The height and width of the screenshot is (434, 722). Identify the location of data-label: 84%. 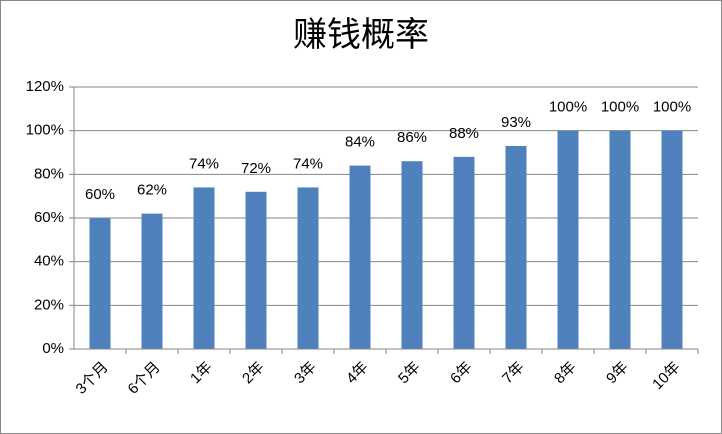
(360, 142).